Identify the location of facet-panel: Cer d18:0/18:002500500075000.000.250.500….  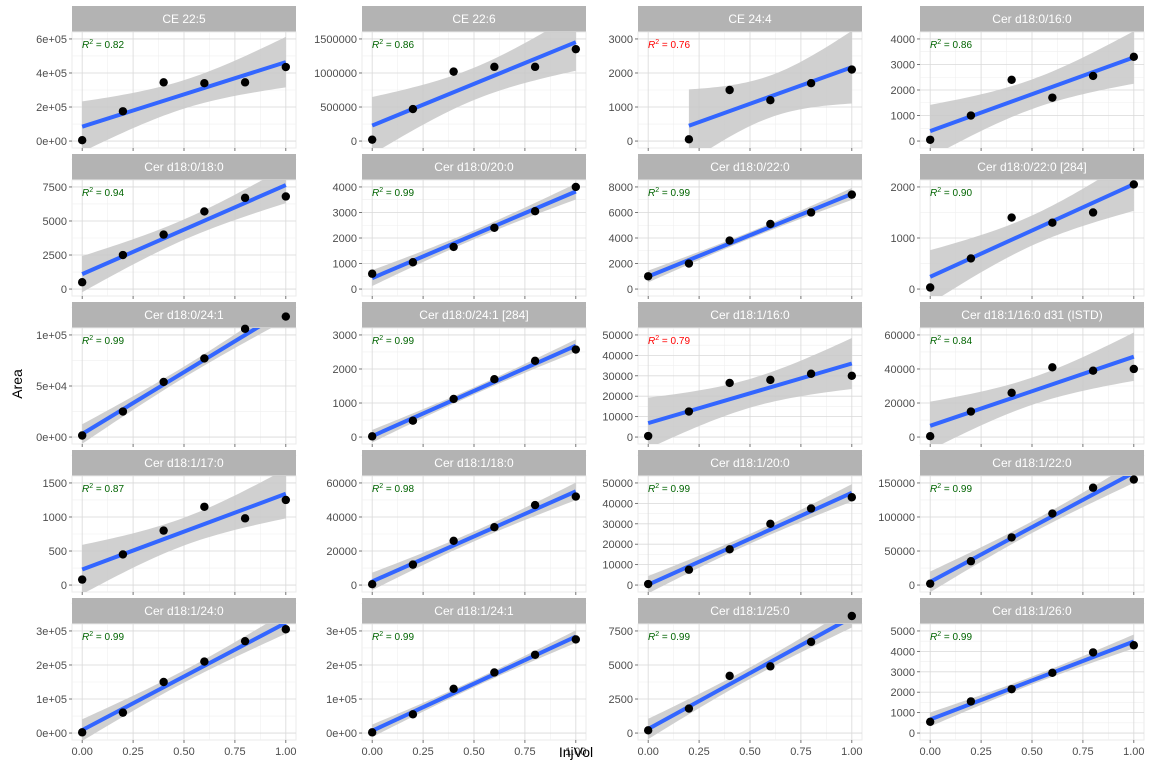
(170, 234).